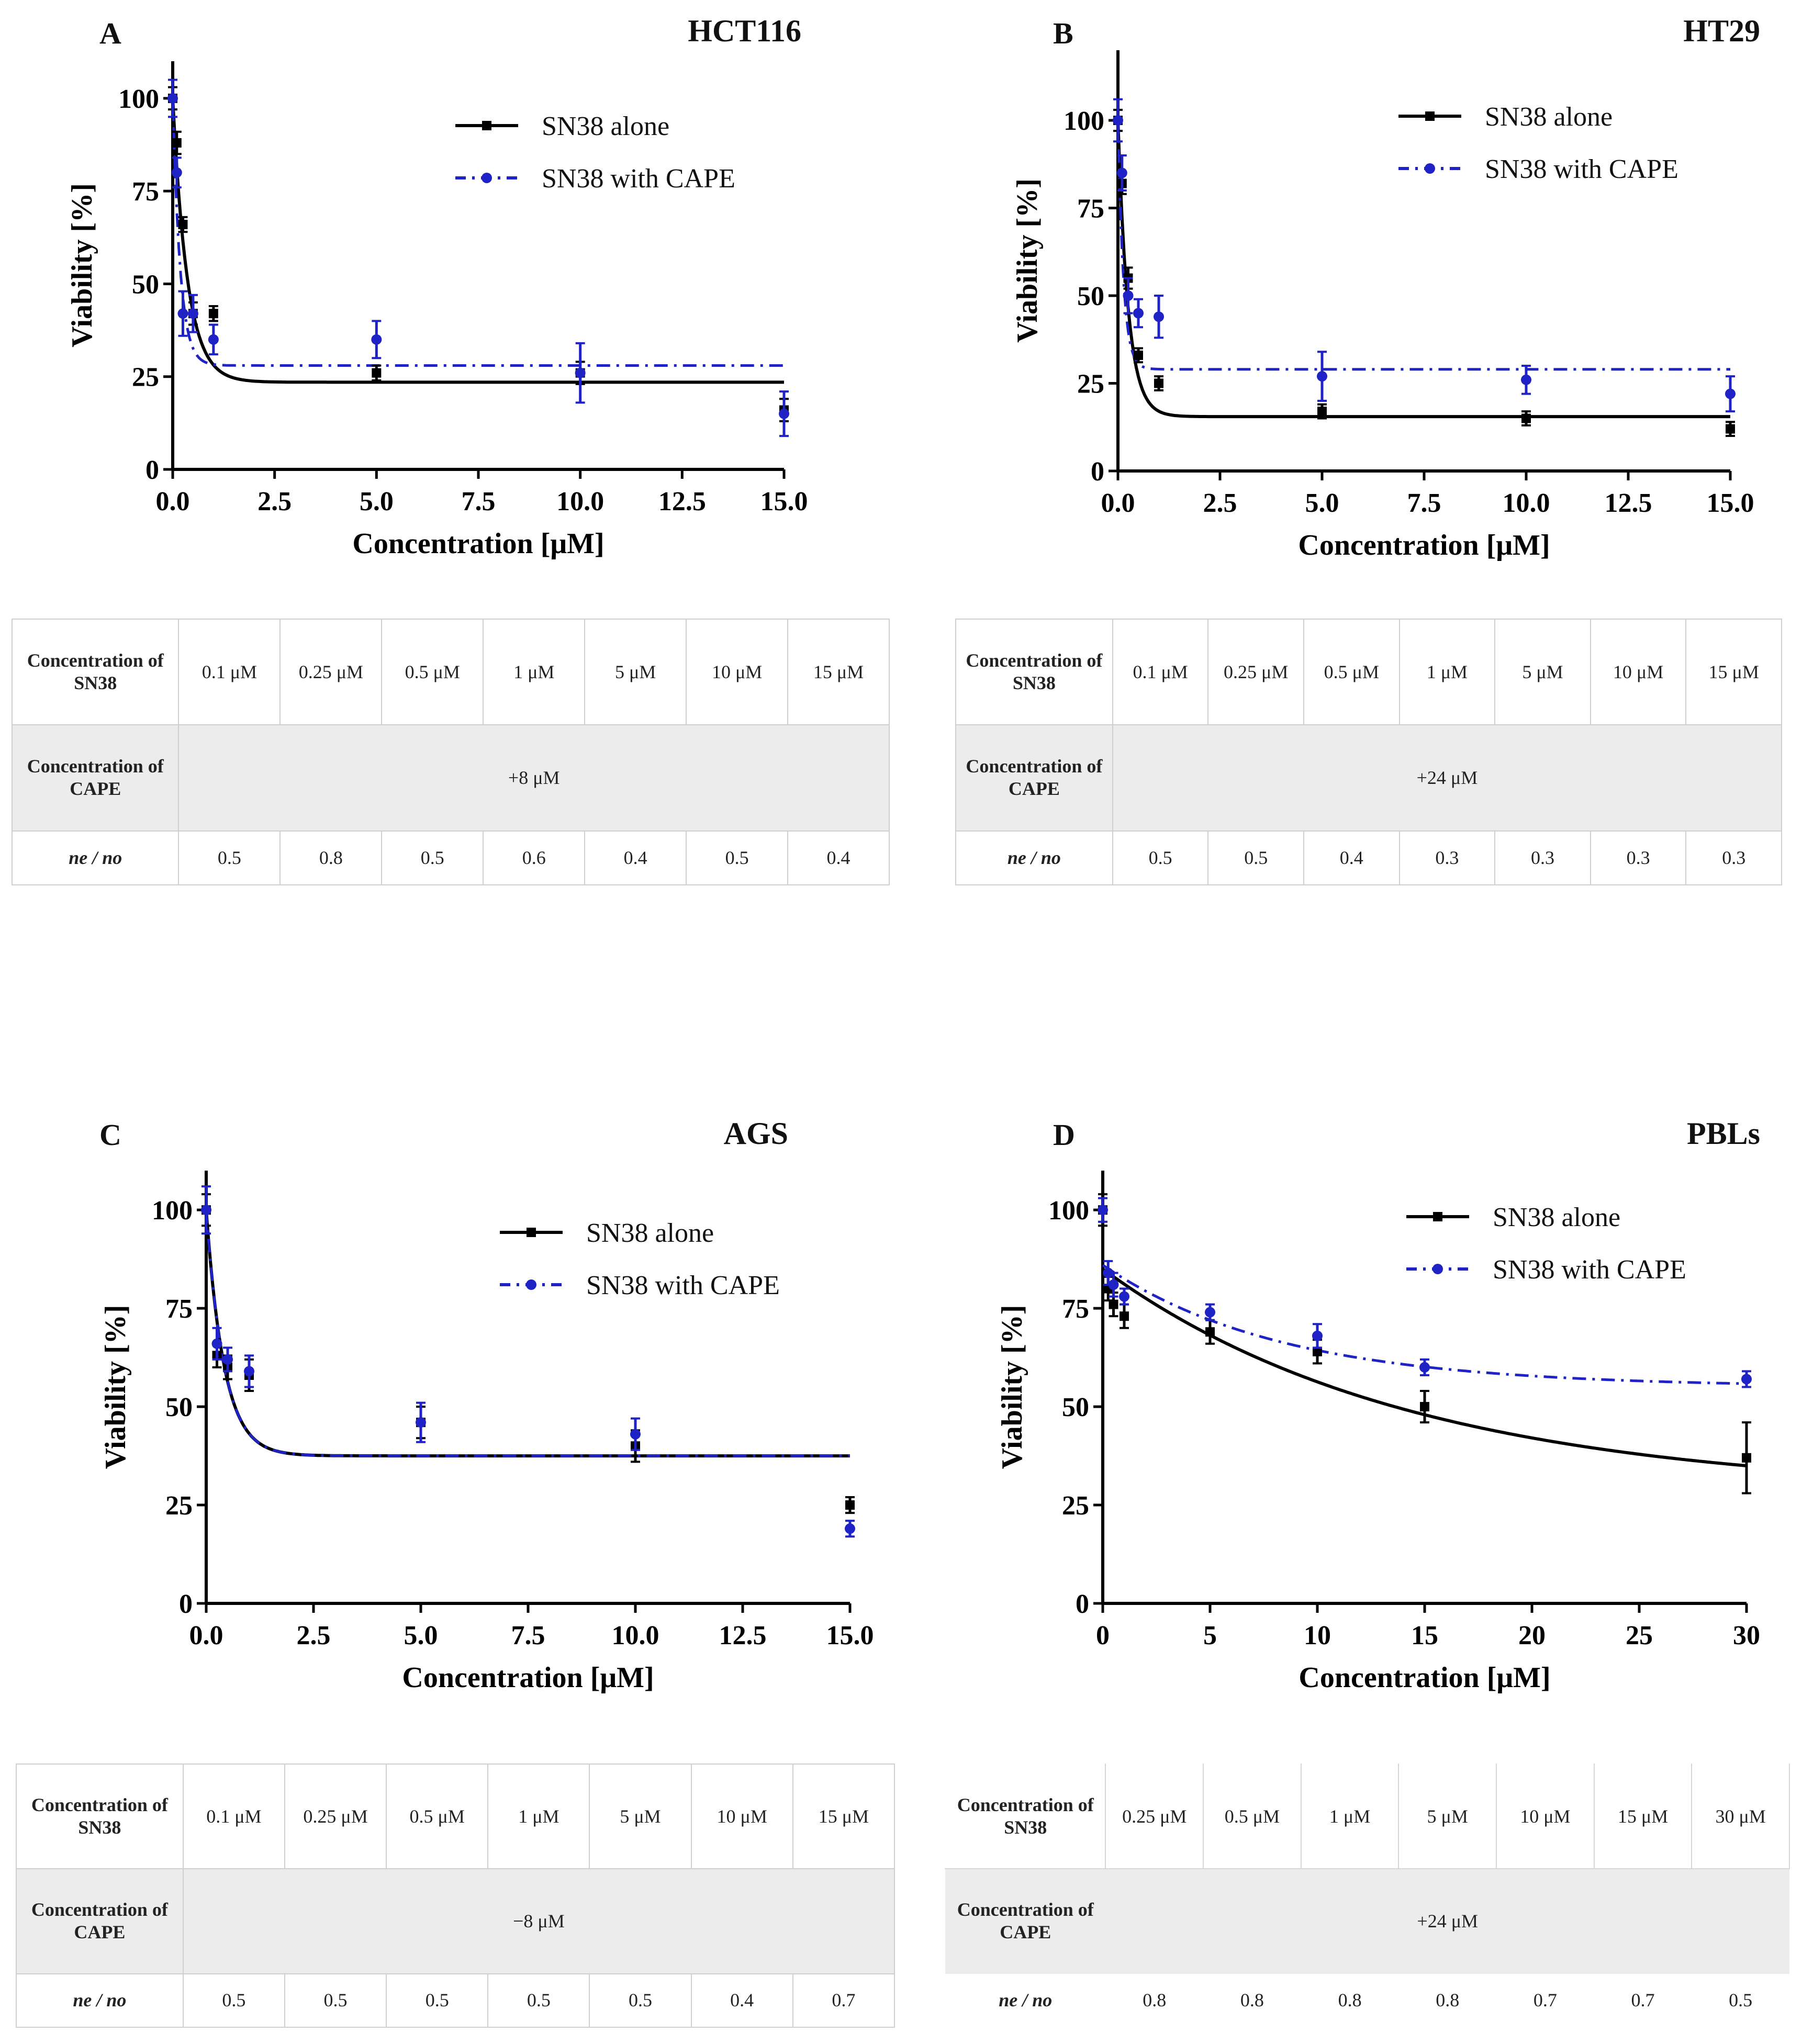 This screenshot has width=1802, height=2044. I want to click on y-tick-label: 100, so click(1084, 121).